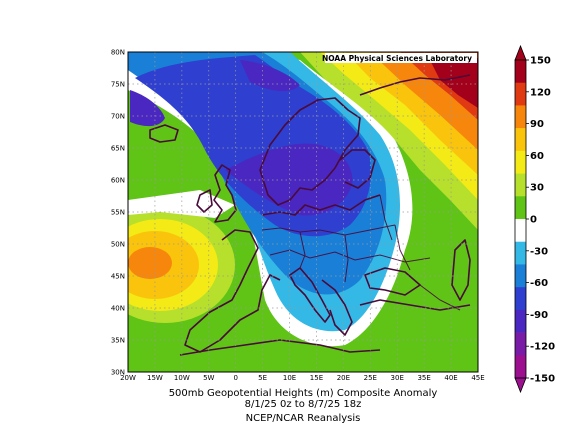 The image size is (565, 441). What do you see at coordinates (397, 58) in the screenshot?
I see `credit-text: NOAA Physical Sciences Laboratory` at bounding box center [397, 58].